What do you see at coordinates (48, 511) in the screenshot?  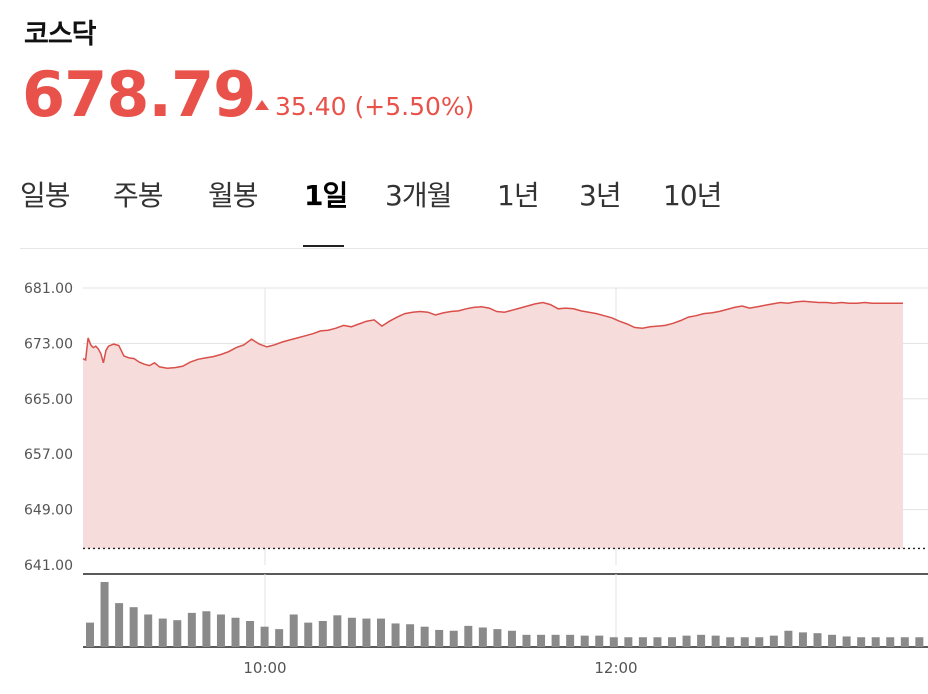 I see `y-tick-label: 649.00` at bounding box center [48, 511].